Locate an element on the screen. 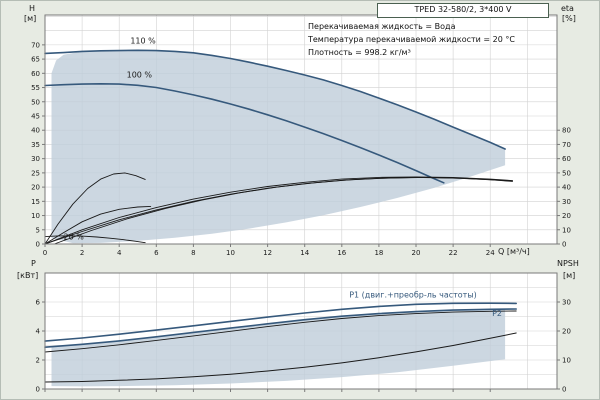 The width and height of the screenshot is (600, 400). eta-axis-label: eta is located at coordinates (567, 8).